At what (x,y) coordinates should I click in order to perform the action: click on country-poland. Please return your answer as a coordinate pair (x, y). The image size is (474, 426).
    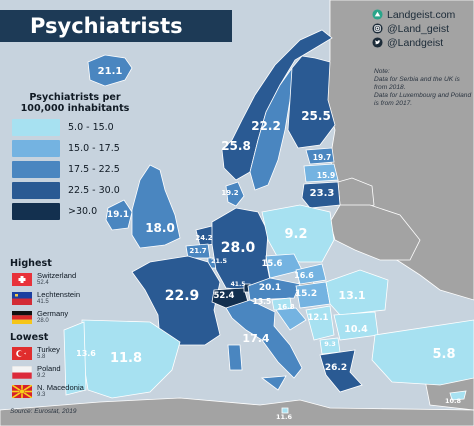
    Looking at the image, I should click on (298, 233).